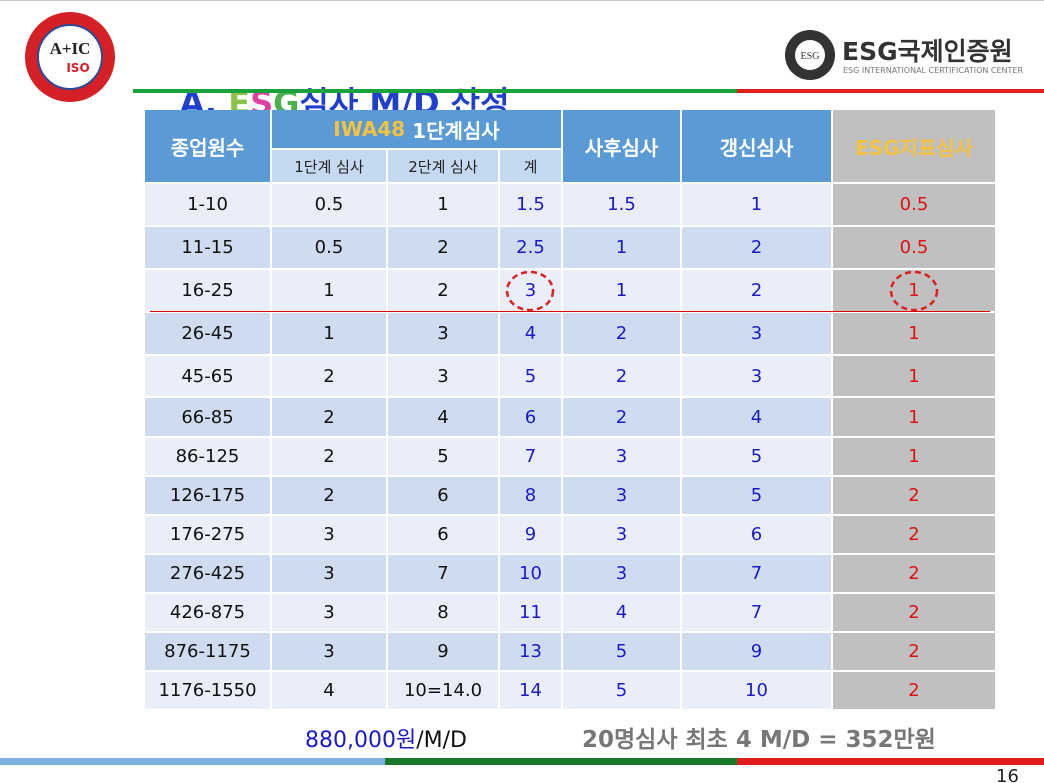  Describe the element at coordinates (208, 418) in the screenshot. I see `table-cell: 66-85` at that location.